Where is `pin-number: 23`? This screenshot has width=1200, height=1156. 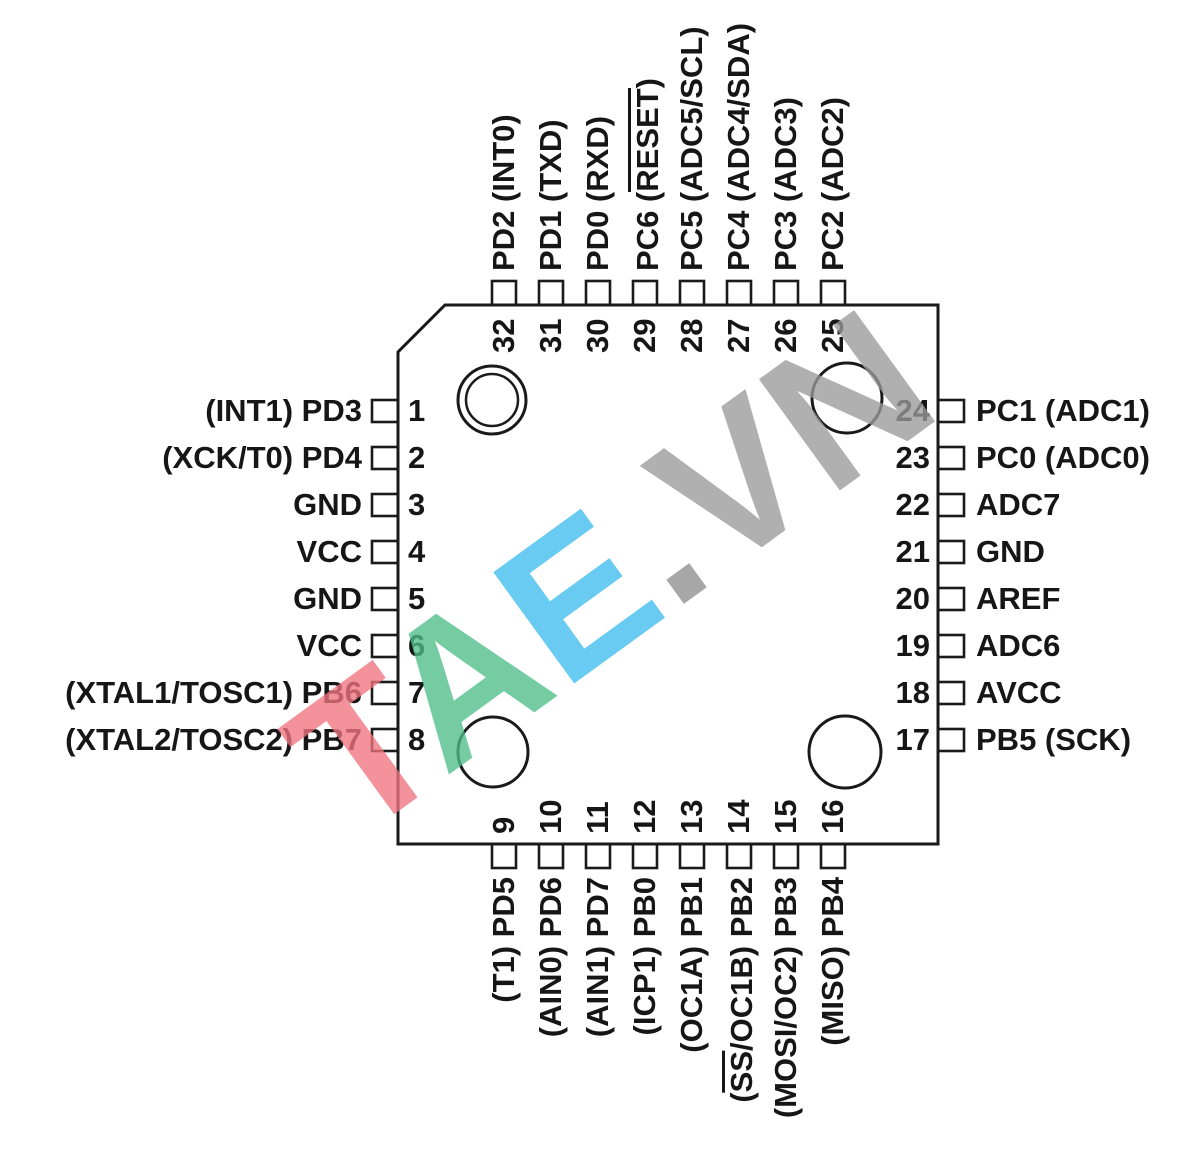
pin-number: 23 is located at coordinates (912, 457).